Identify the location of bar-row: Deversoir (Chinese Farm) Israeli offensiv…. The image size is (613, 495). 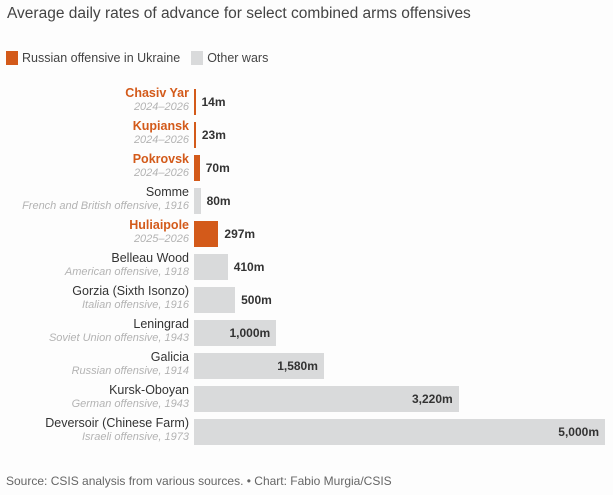
(306, 432).